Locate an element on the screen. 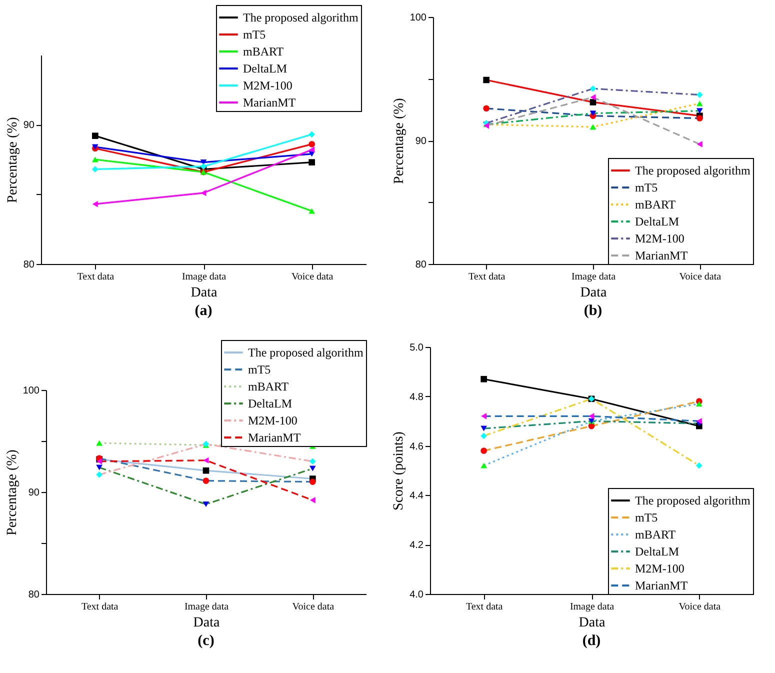  y-tick-label: 5.0 is located at coordinates (417, 348).